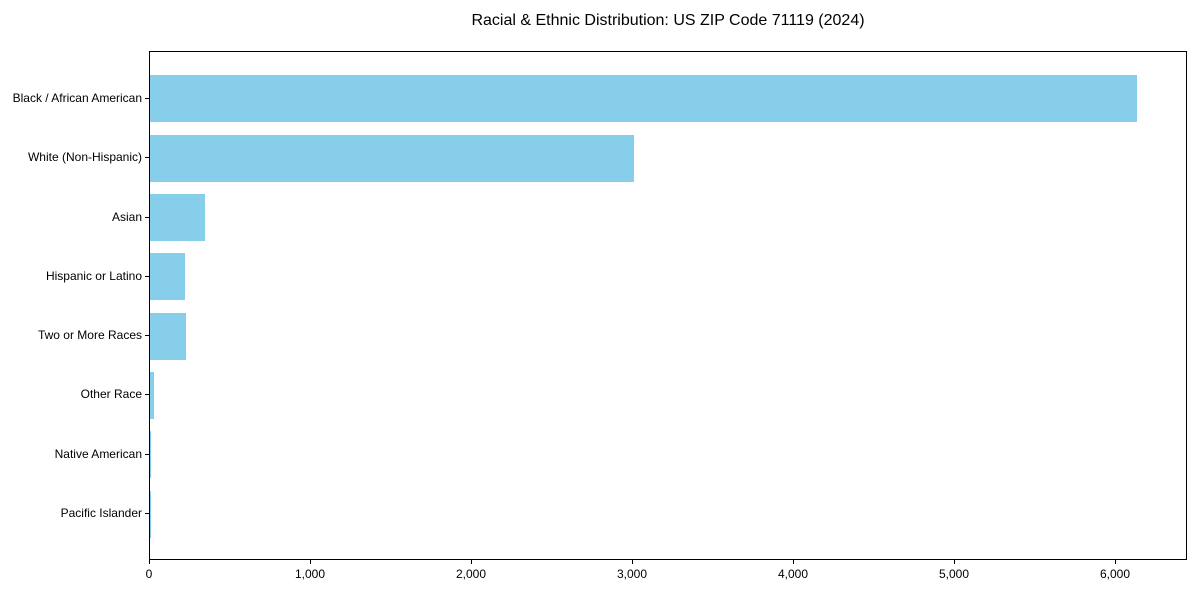 The width and height of the screenshot is (1200, 600). Describe the element at coordinates (84, 157) in the screenshot. I see `y-axis-label: White (Non-Hispanic)` at that location.